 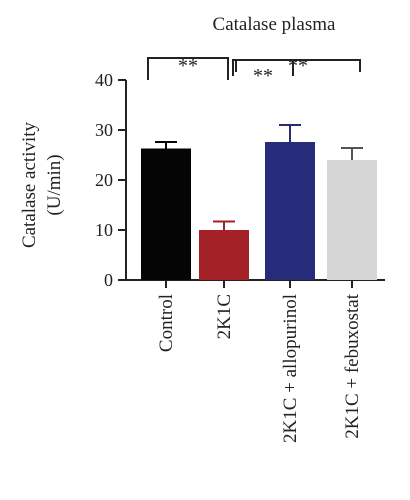 What do you see at coordinates (259, 177) in the screenshot?
I see `error-bars-group` at bounding box center [259, 177].